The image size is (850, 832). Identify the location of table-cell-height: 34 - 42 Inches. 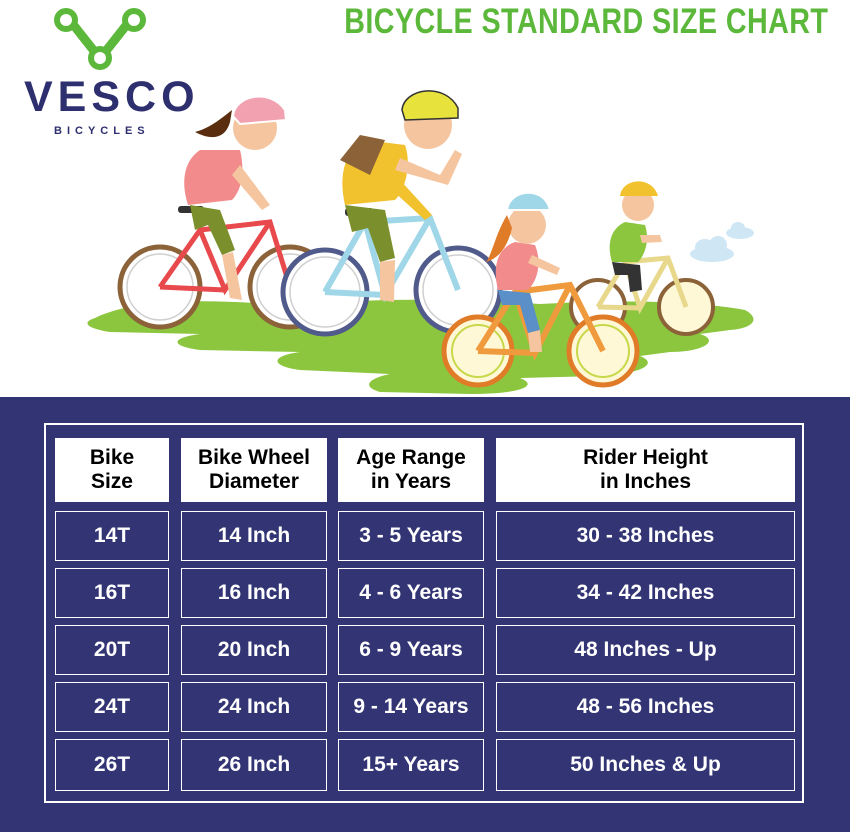
(645, 593).